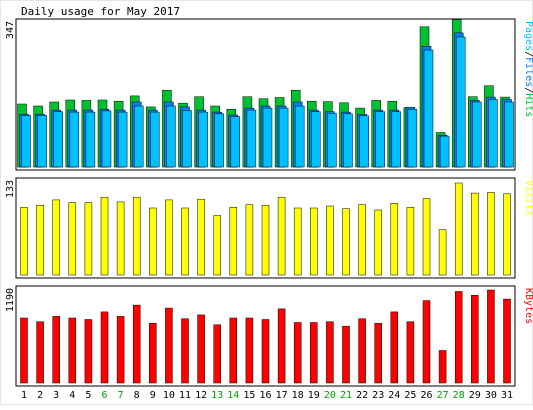 This screenshot has width=533, height=410. I want to click on day-label-14: 14, so click(233, 395).